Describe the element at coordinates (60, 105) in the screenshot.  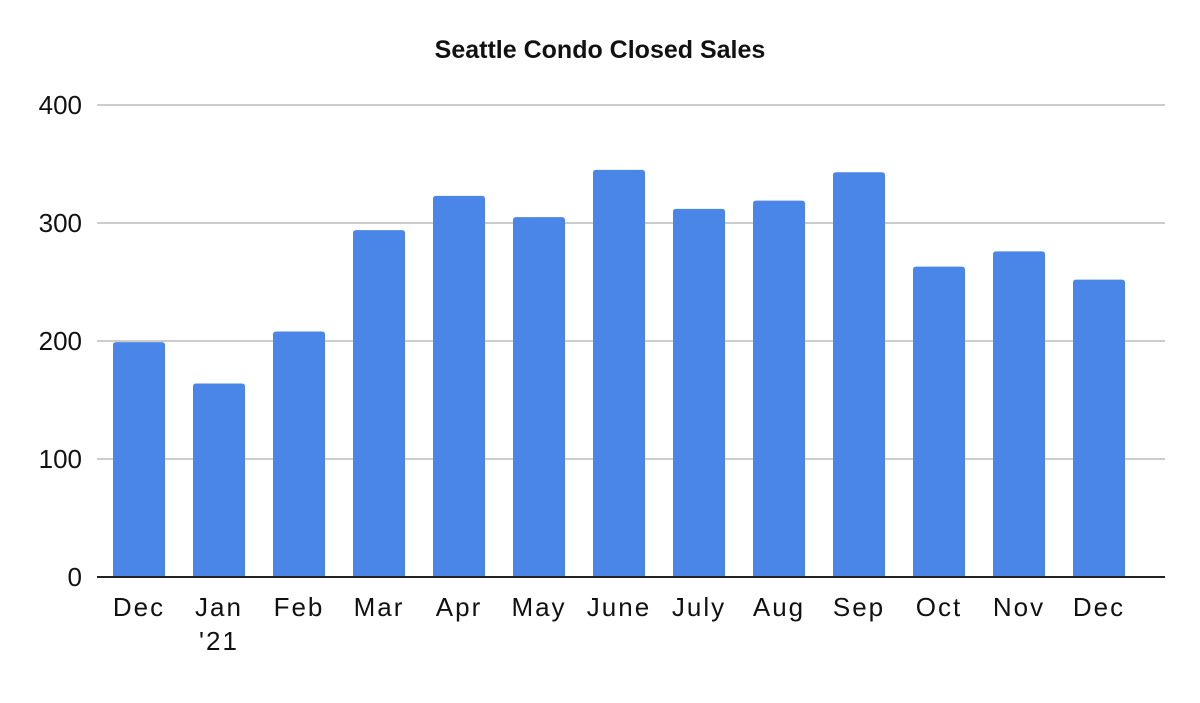
I see `y-tick-label: 400` at that location.